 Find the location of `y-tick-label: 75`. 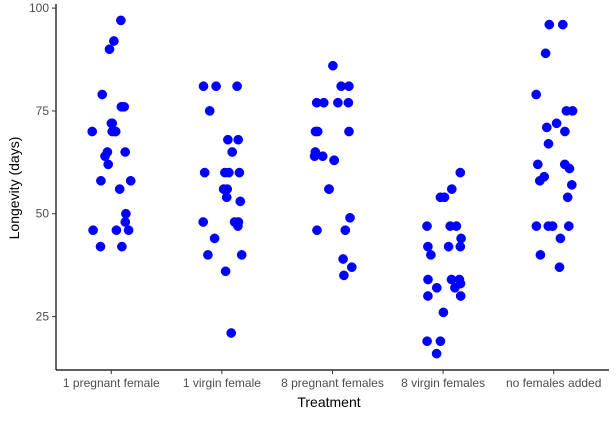

y-tick-label: 75 is located at coordinates (43, 111).